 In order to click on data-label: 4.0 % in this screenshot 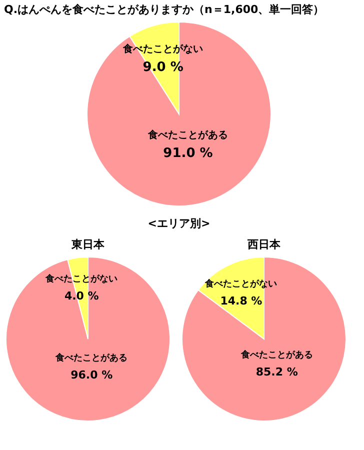, I will do `click(81, 296)`.